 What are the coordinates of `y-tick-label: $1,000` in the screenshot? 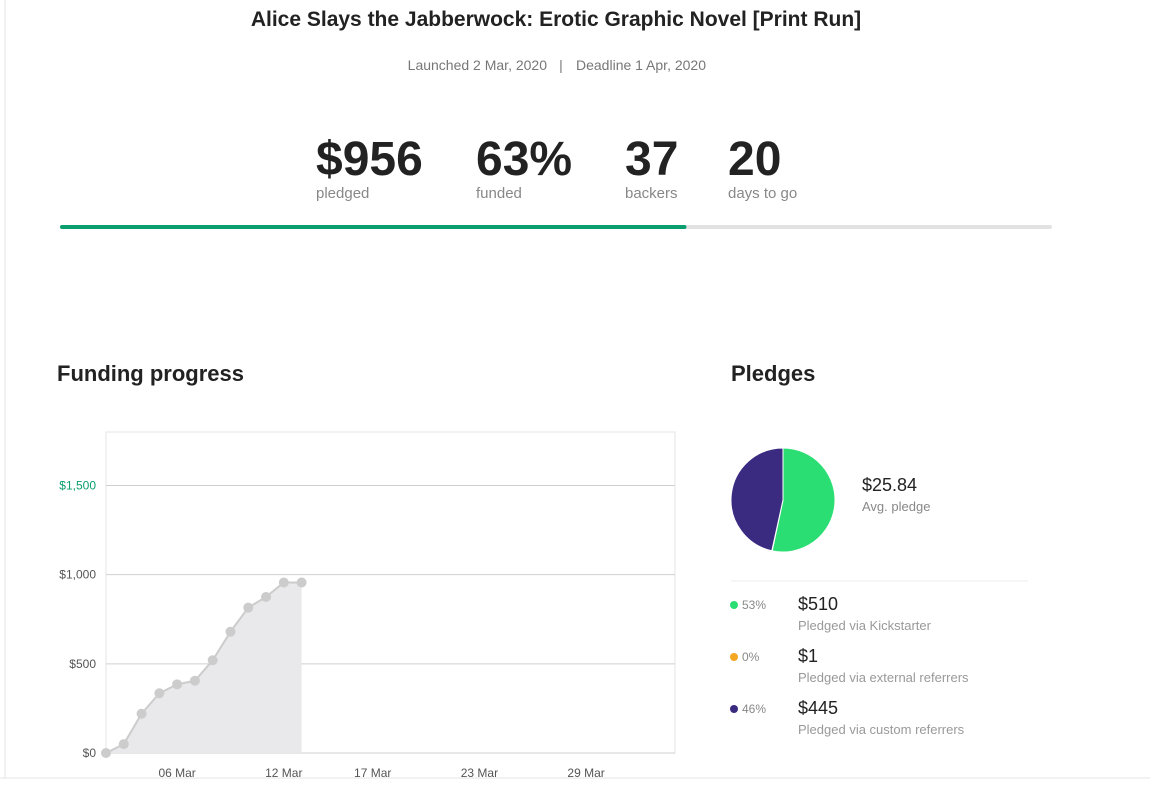 It's located at (77, 575).